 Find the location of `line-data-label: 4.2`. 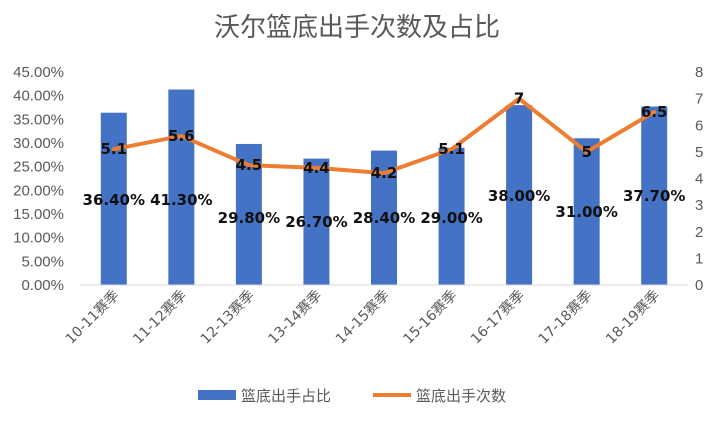

line-data-label: 4.2 is located at coordinates (384, 173).